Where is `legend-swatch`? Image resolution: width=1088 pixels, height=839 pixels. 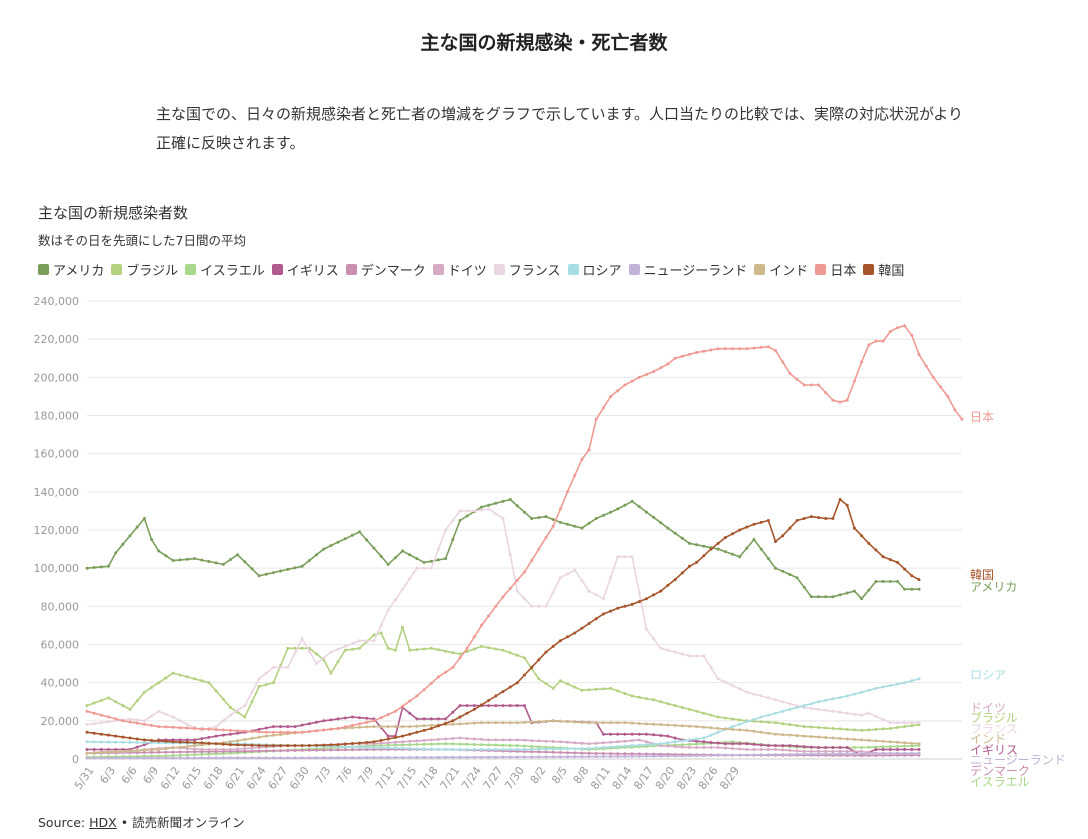
legend-swatch is located at coordinates (277, 269).